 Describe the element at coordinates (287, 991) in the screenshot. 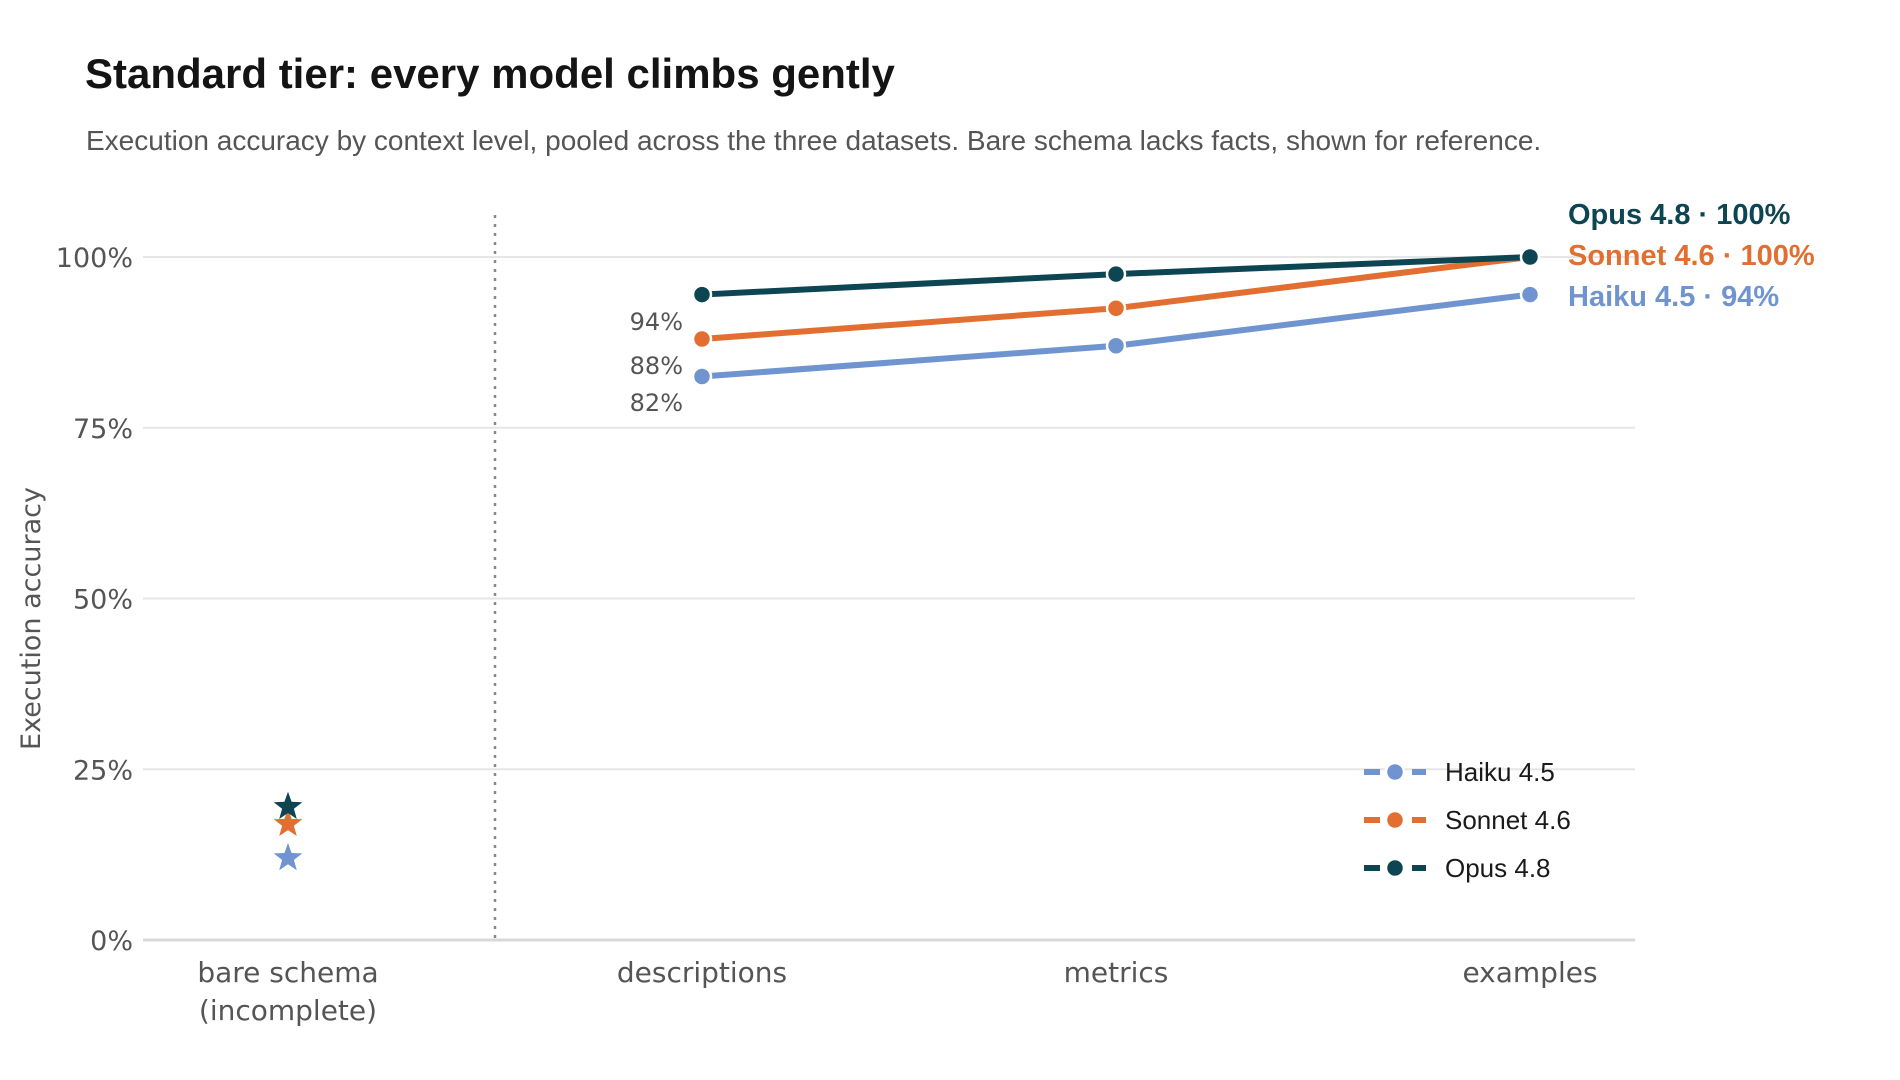

I see `x-tick-label: bare schema (incomplete)` at that location.